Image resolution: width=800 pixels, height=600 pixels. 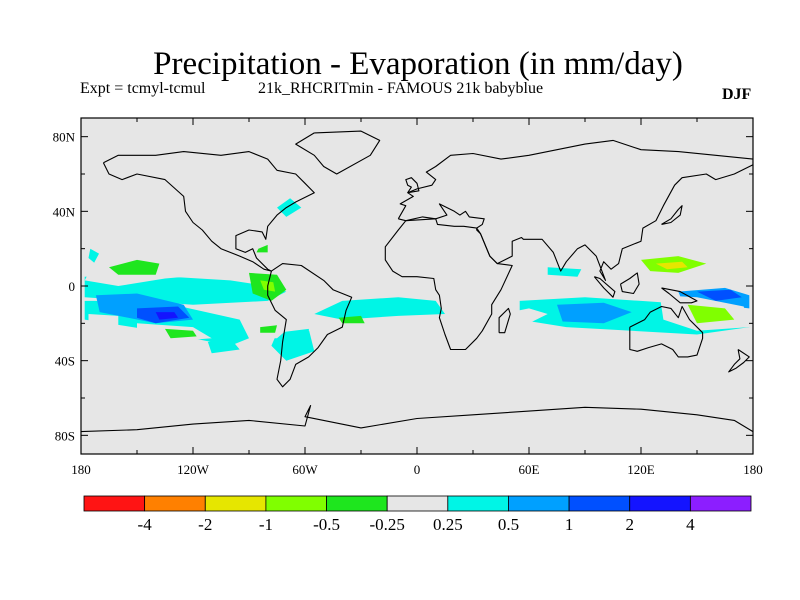 What do you see at coordinates (418, 64) in the screenshot?
I see `chart-title: Precipitation - Evaporation (in mm/day)` at bounding box center [418, 64].